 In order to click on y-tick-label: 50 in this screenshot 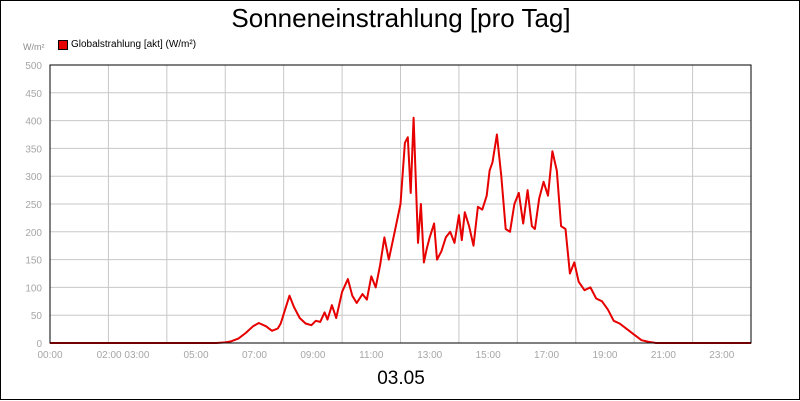, I will do `click(37, 316)`.